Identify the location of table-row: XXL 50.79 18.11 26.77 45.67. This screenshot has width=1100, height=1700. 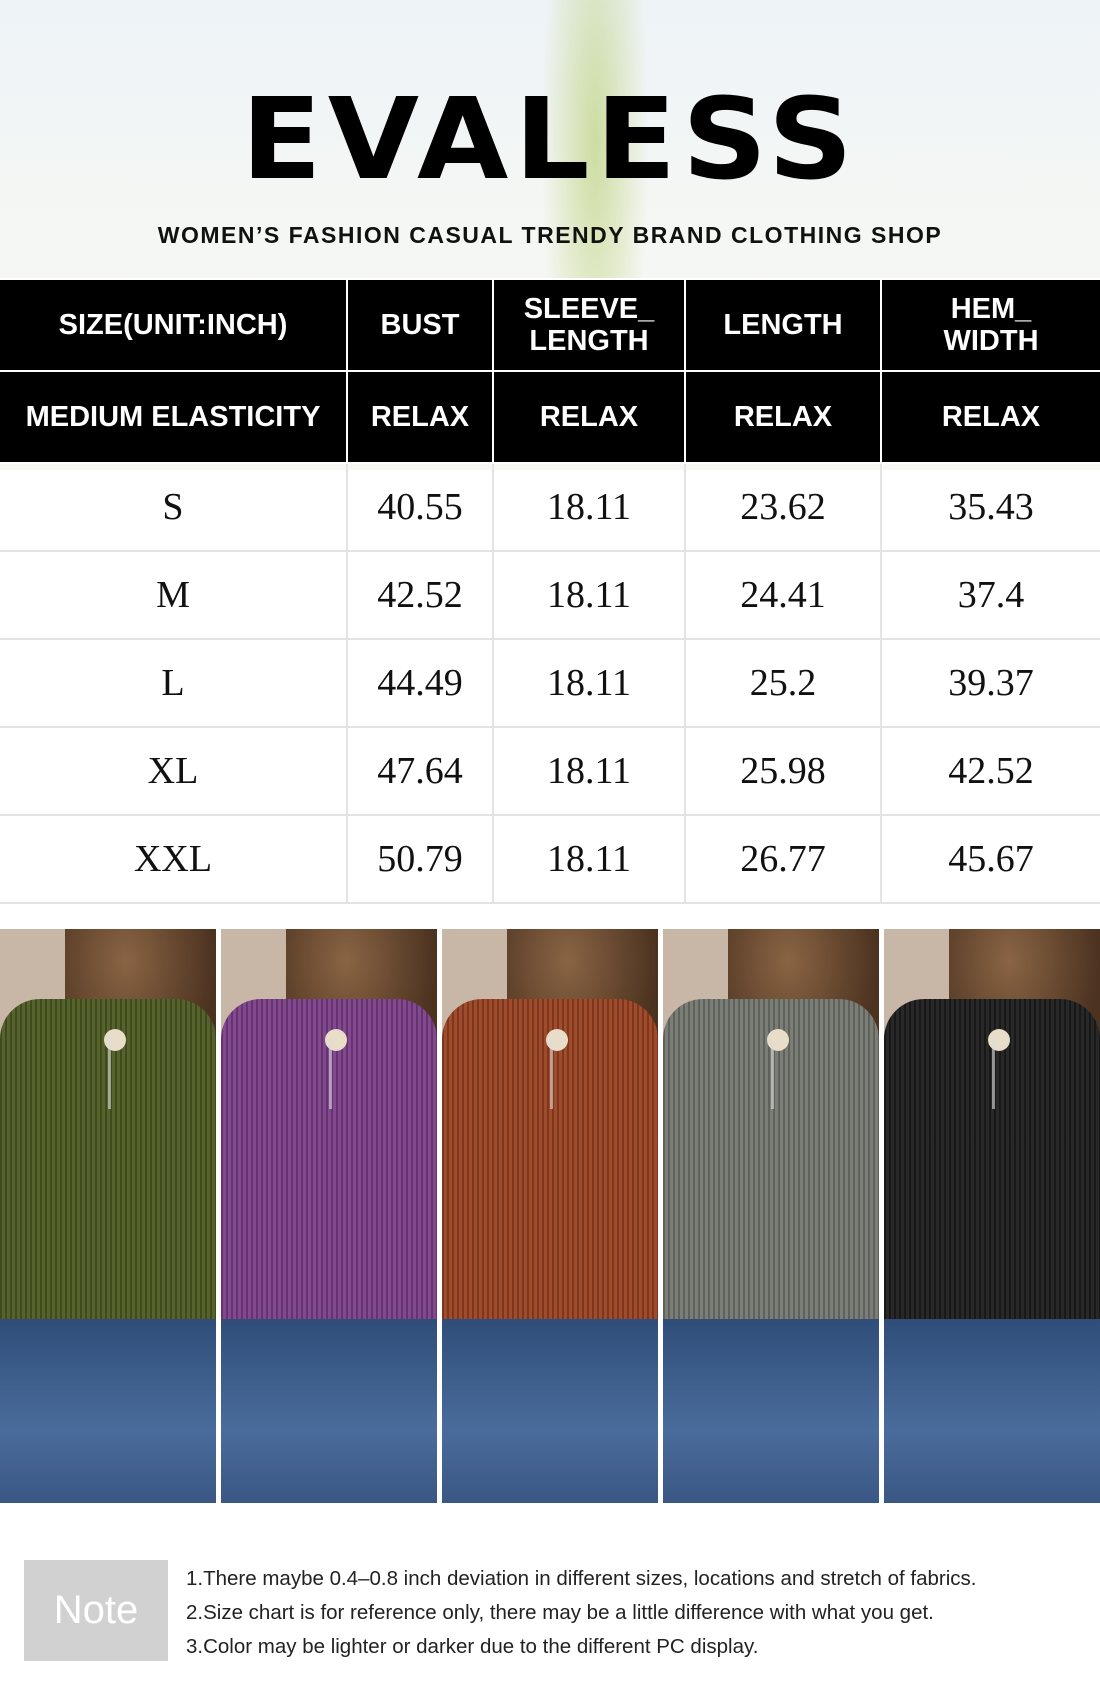
(550, 859).